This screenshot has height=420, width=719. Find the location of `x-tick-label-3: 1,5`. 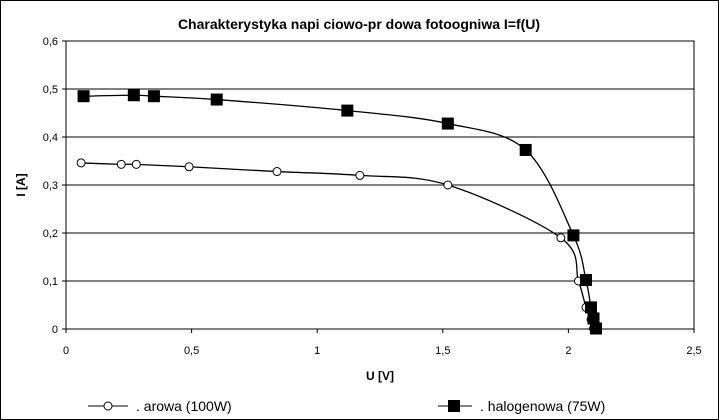

x-tick-label-3: 1,5 is located at coordinates (442, 351).